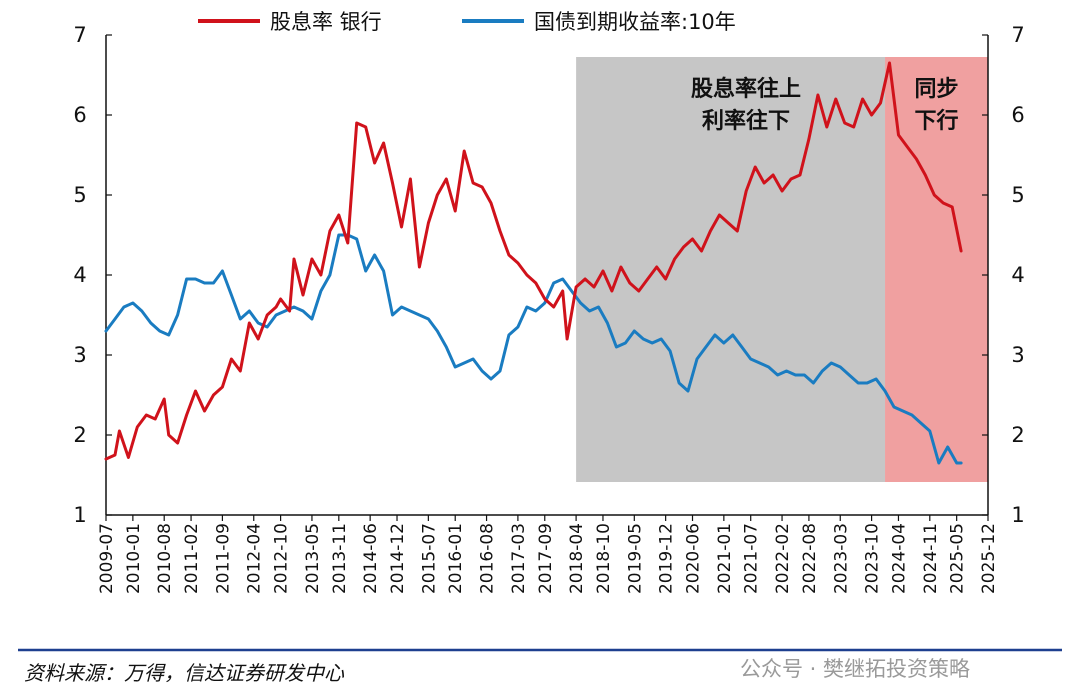 The image size is (1080, 696). Describe the element at coordinates (546, 558) in the screenshot. I see `x-tick-label: 2017-09` at that location.